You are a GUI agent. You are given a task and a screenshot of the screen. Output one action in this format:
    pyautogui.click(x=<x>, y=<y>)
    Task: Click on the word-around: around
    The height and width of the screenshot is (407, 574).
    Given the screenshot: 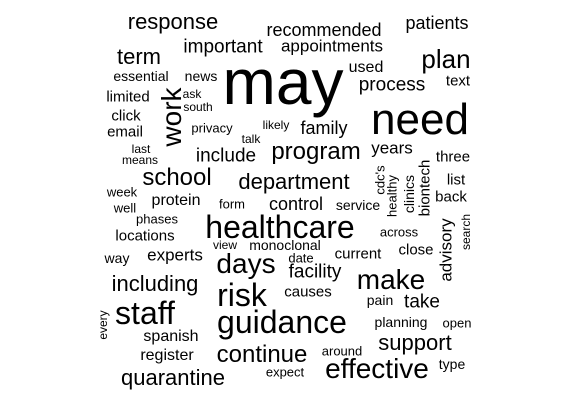 What is the action you would take?
    pyautogui.click(x=342, y=351)
    